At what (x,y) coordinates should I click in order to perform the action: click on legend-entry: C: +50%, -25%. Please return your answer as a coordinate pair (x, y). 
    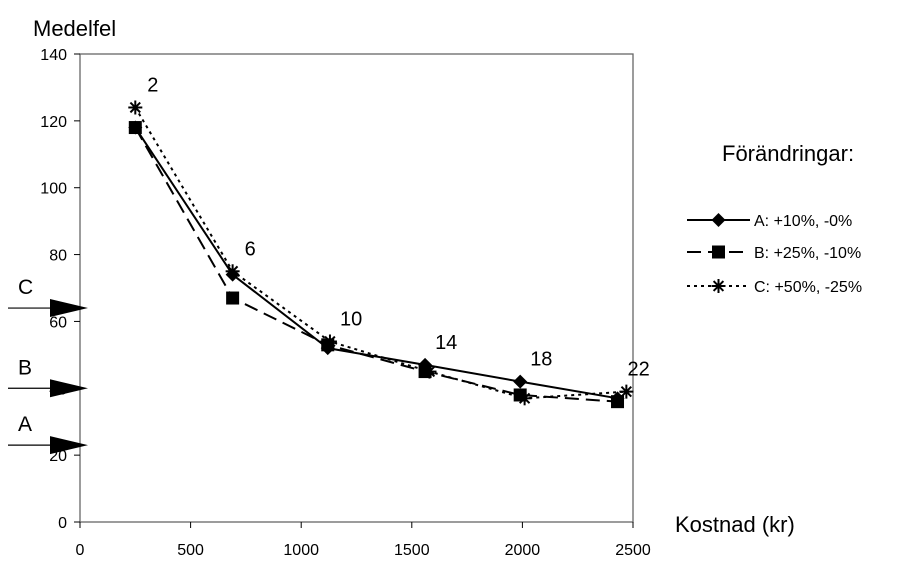
    Looking at the image, I should click on (774, 287).